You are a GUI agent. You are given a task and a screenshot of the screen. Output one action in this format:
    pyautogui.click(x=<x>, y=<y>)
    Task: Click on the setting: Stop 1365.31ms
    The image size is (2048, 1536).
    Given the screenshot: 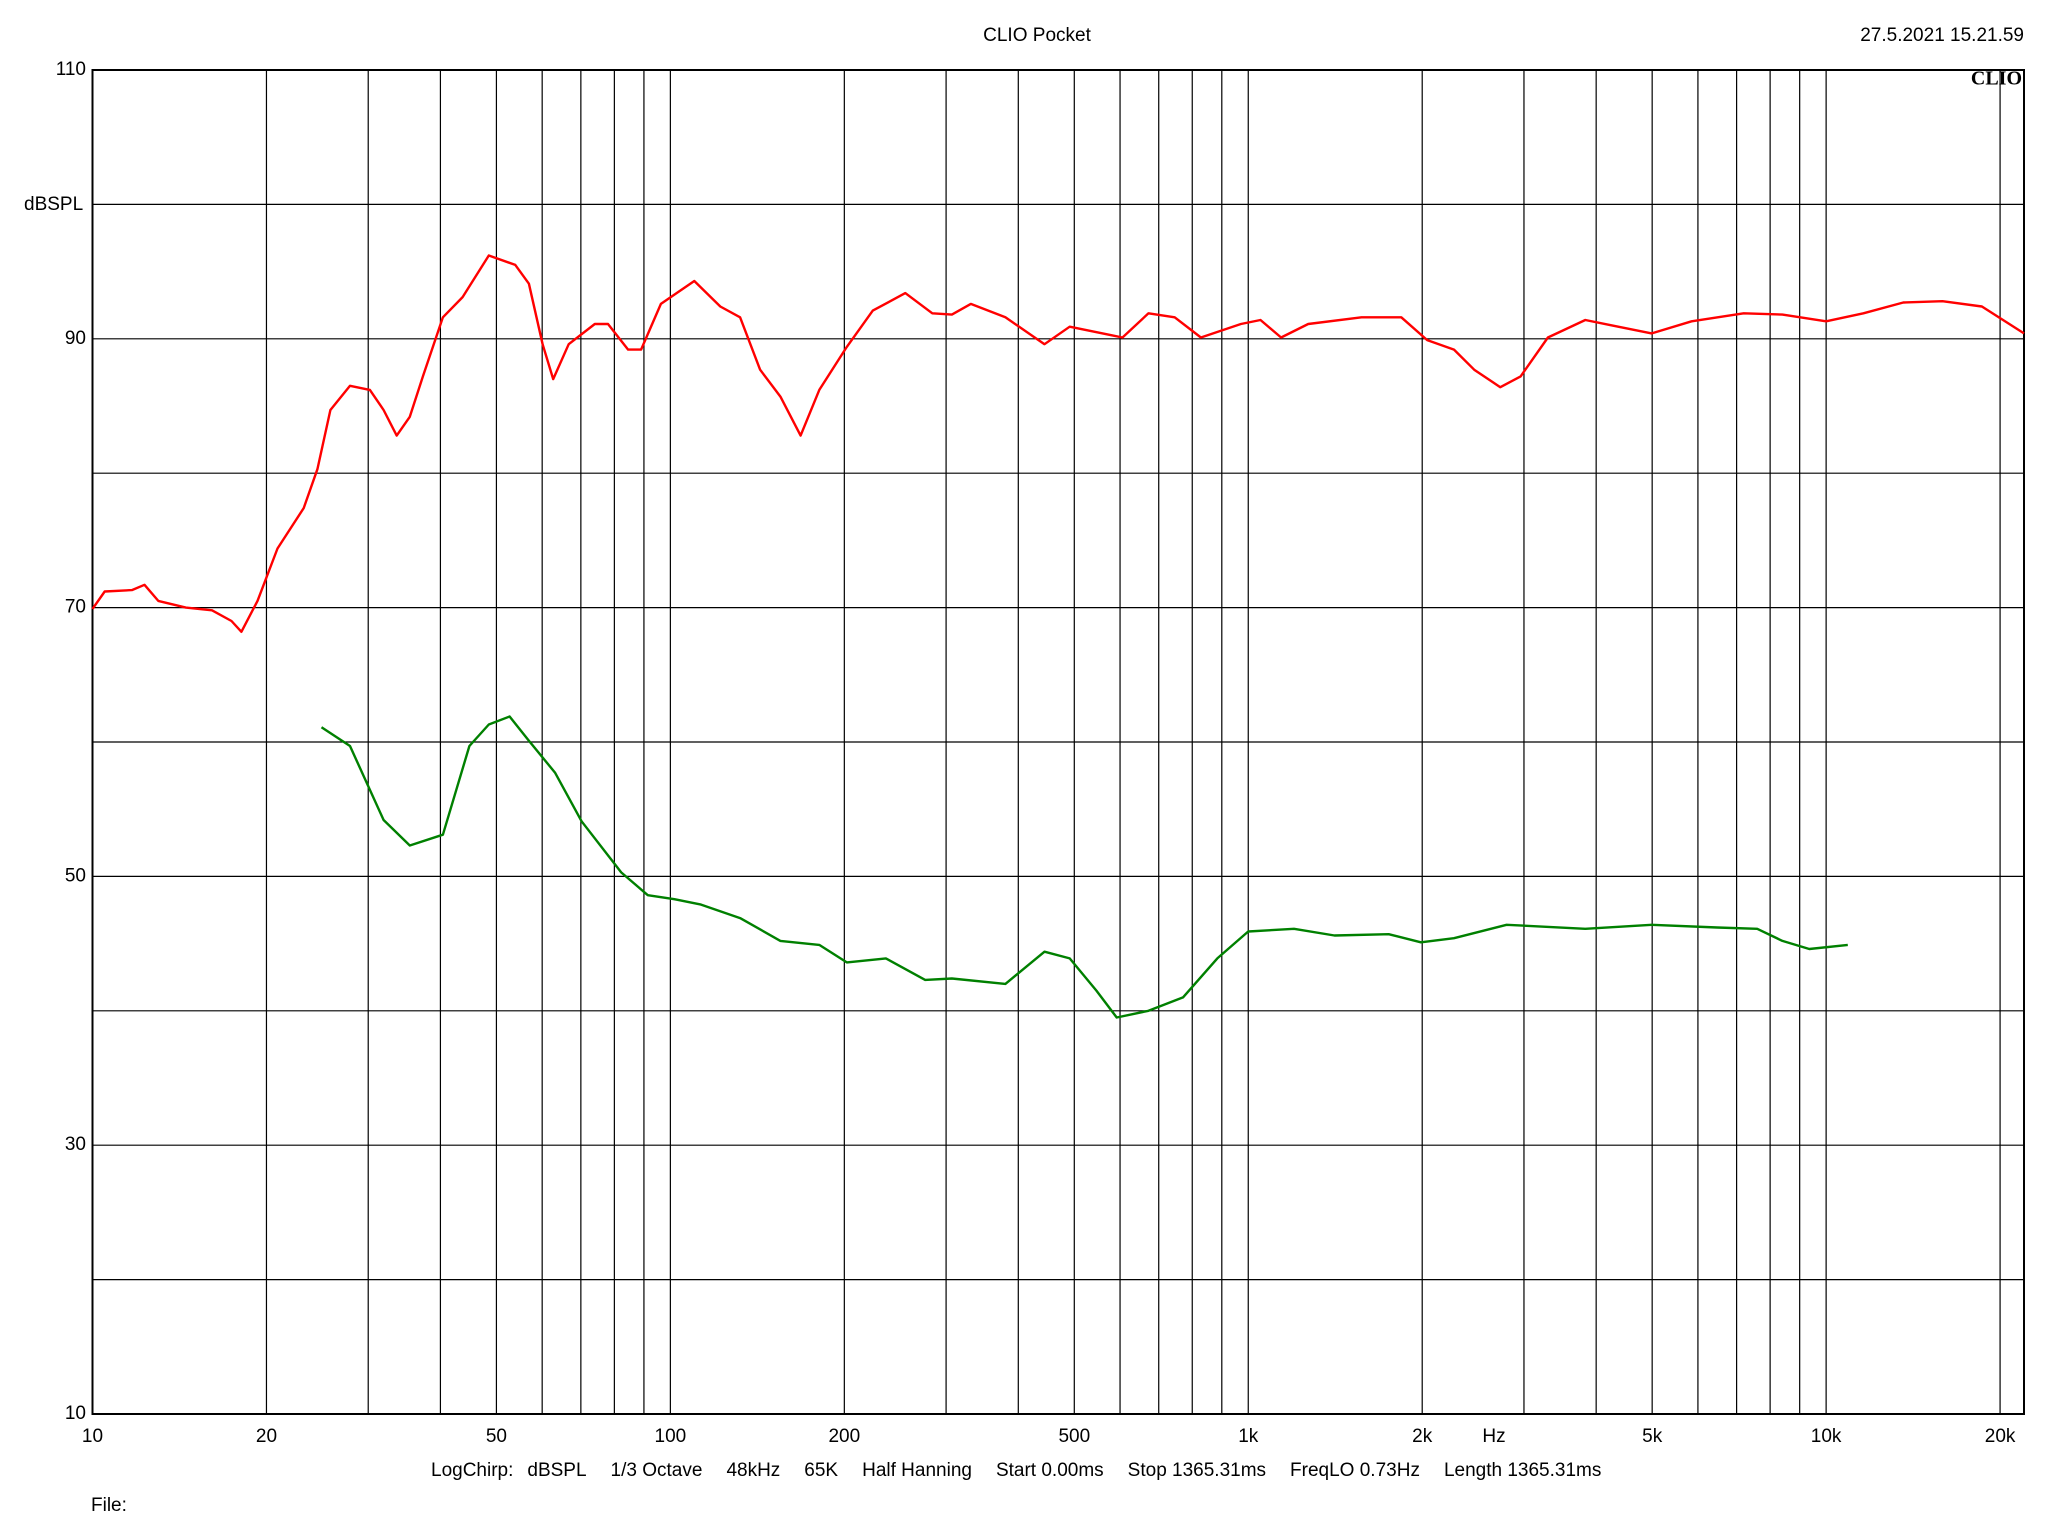 What is the action you would take?
    pyautogui.click(x=1197, y=1470)
    